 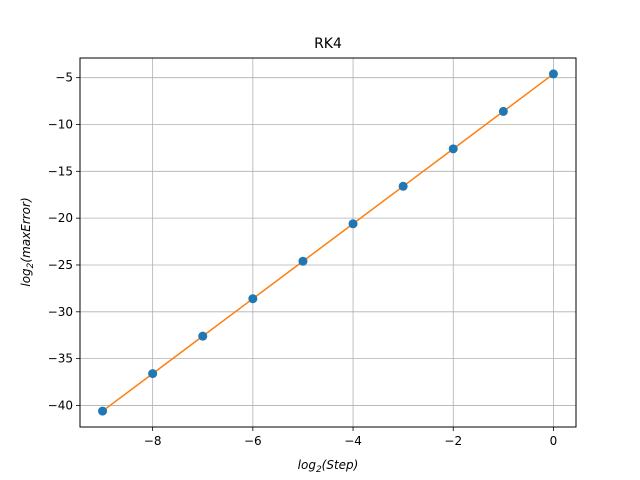 What do you see at coordinates (60, 265) in the screenshot?
I see `y-tick-label: −25` at bounding box center [60, 265].